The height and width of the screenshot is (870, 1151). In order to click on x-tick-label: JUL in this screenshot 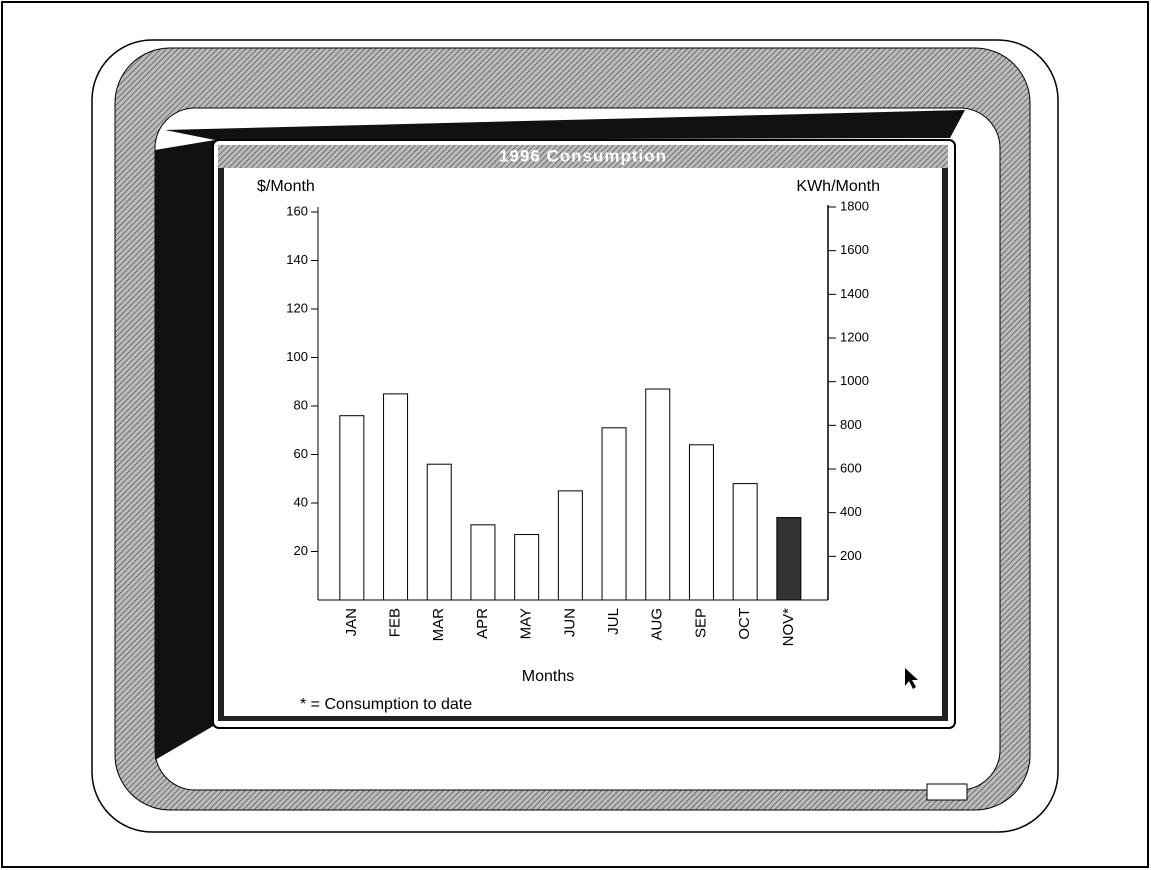, I will do `click(613, 621)`.